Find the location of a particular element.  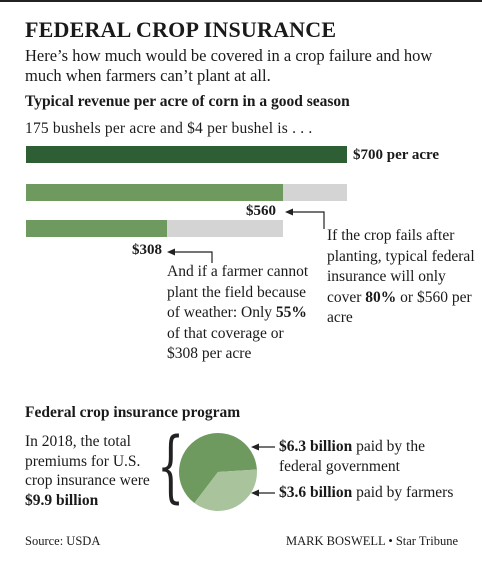

credit-line: MARK BOSWELL • Star Tribune is located at coordinates (372, 541).